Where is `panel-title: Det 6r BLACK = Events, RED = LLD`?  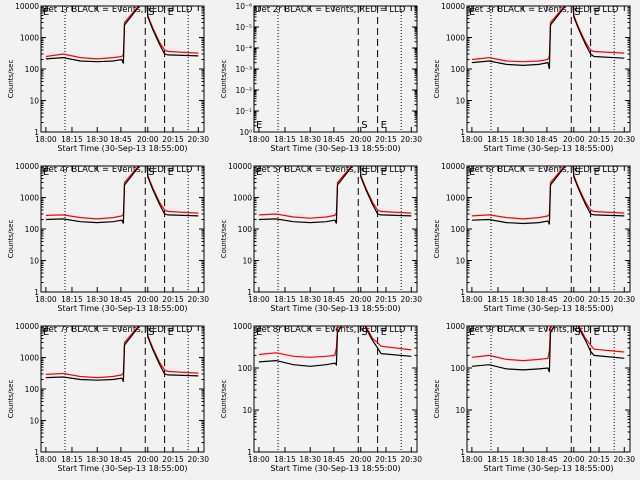
panel-title: Det 6r BLACK = Events, RED = LLD is located at coordinates (543, 170).